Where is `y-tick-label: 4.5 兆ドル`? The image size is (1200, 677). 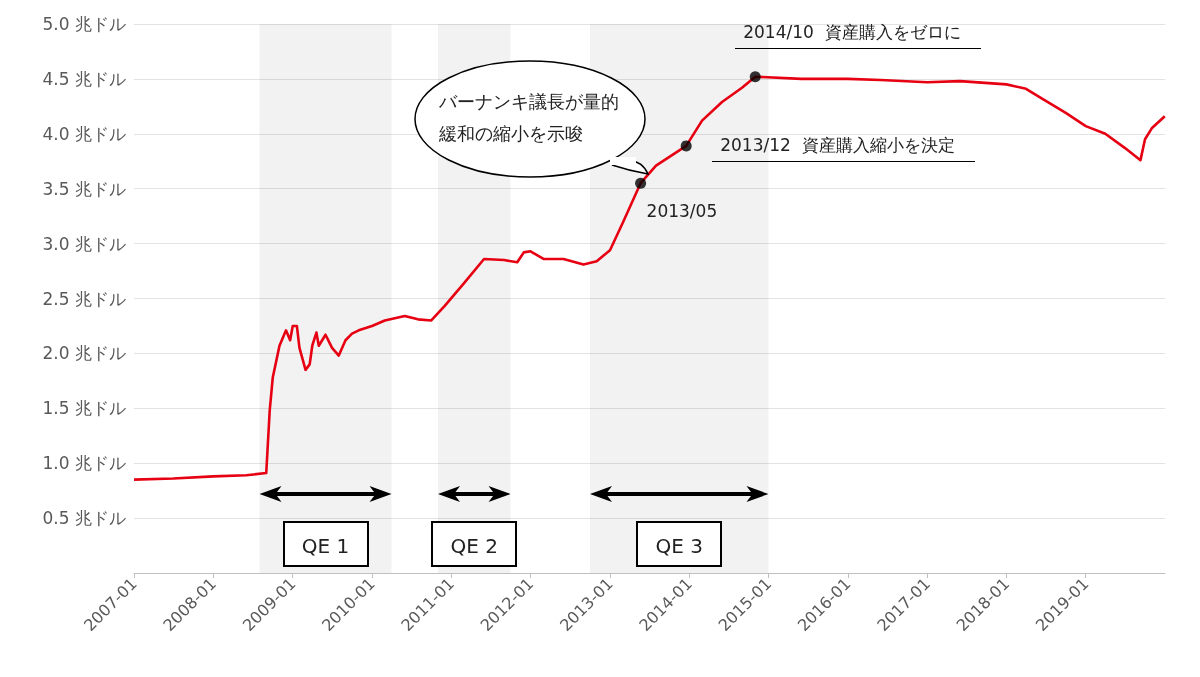
y-tick-label: 4.5 兆ドル is located at coordinates (84, 78).